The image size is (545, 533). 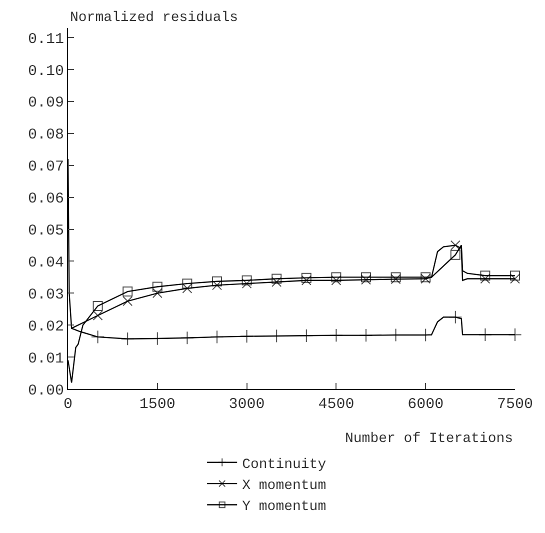 What do you see at coordinates (46, 295) in the screenshot?
I see `y-tick-label: 0.03` at bounding box center [46, 295].